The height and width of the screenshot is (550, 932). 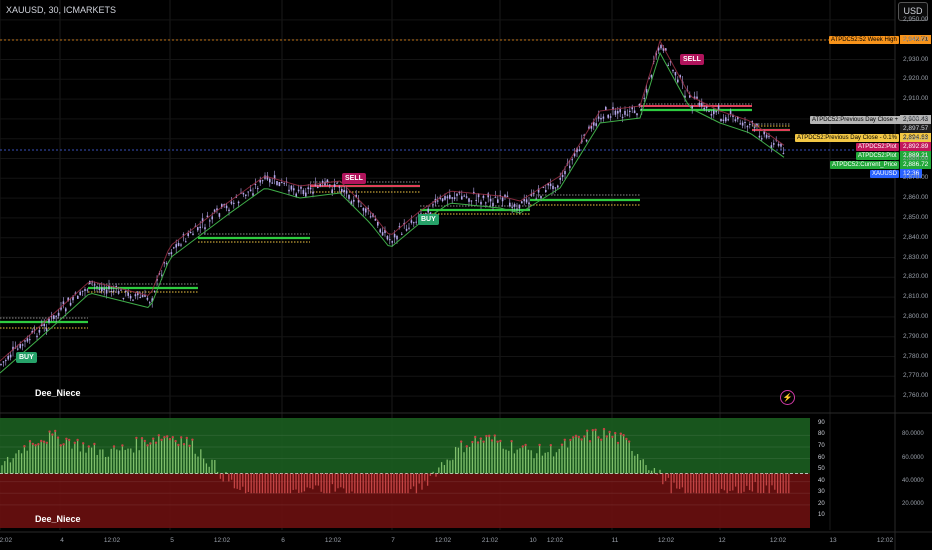 What do you see at coordinates (172, 540) in the screenshot?
I see `time-tick: 5` at bounding box center [172, 540].